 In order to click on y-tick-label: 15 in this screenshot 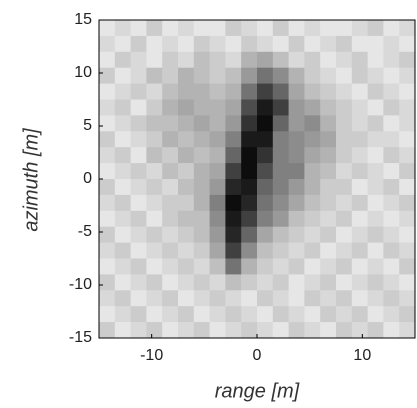, I will do `click(83, 19)`.